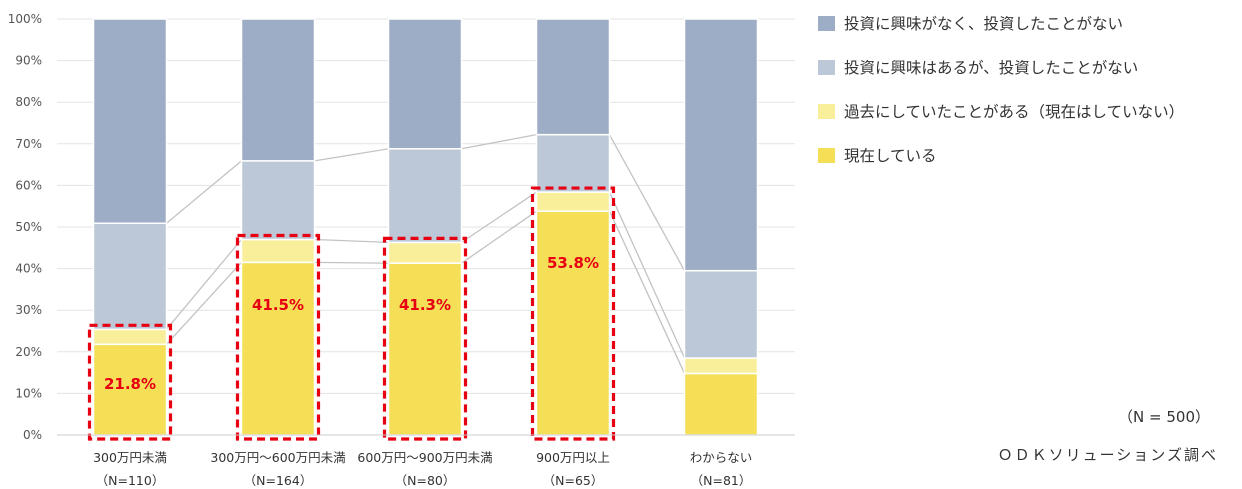 This screenshot has height=489, width=1242. I want to click on legend-label: 過去にしていたことがある（現在はしていない）, so click(1014, 112).